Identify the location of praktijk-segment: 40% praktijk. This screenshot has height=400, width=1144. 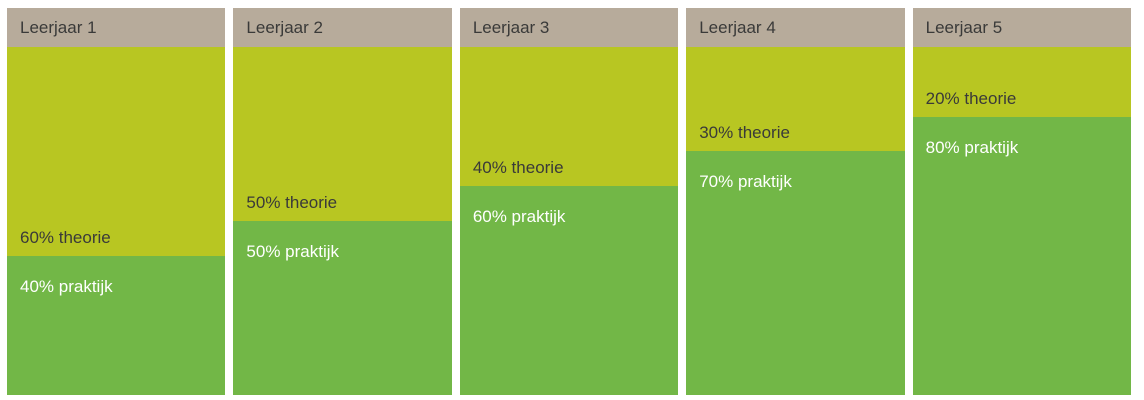
(116, 325).